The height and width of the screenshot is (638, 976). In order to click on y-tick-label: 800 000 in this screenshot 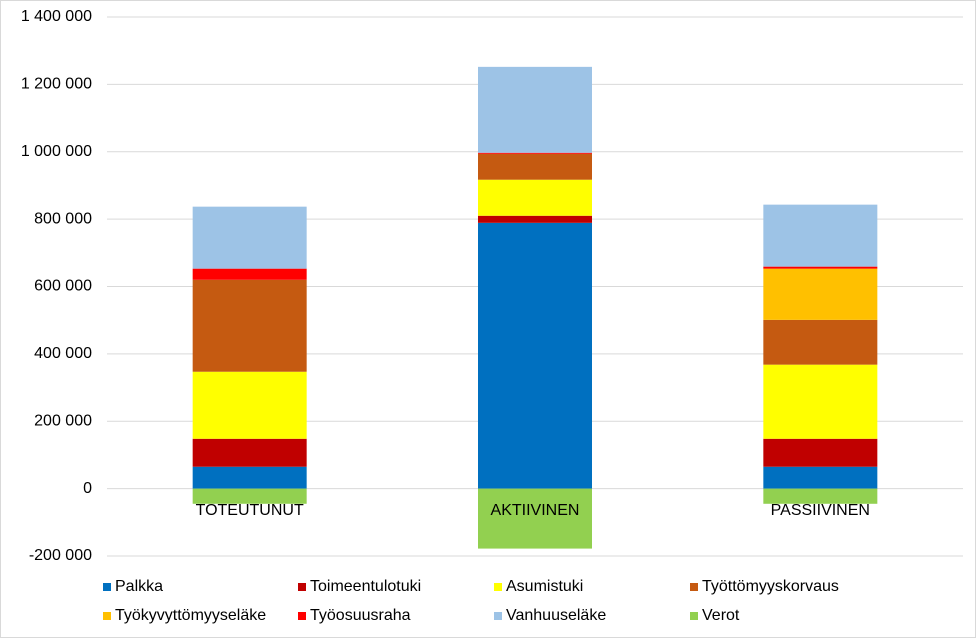, I will do `click(63, 218)`.